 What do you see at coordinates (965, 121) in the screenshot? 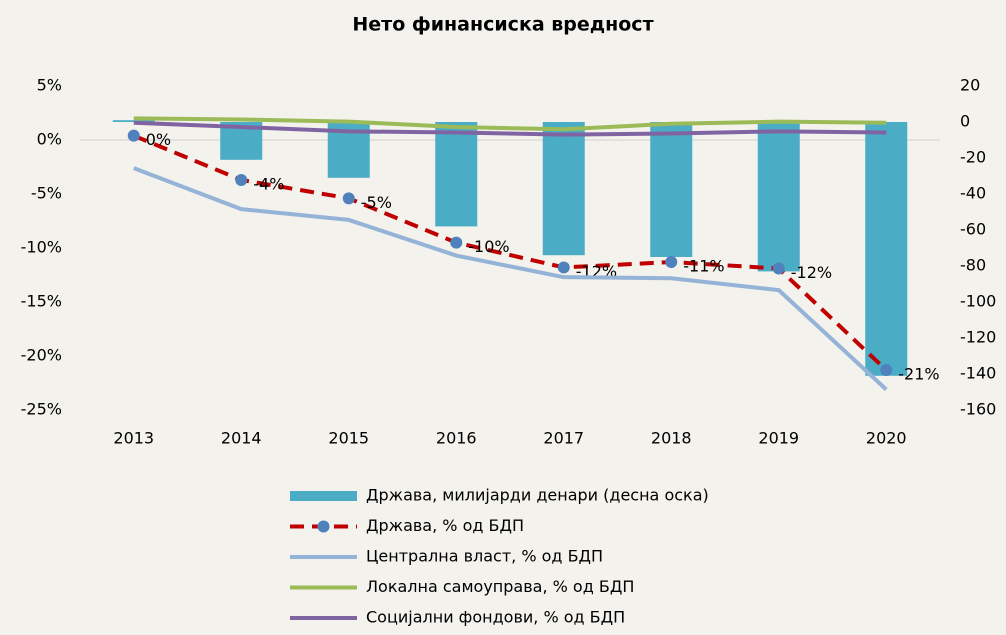
I see `y2-tick-label: 0` at bounding box center [965, 121].